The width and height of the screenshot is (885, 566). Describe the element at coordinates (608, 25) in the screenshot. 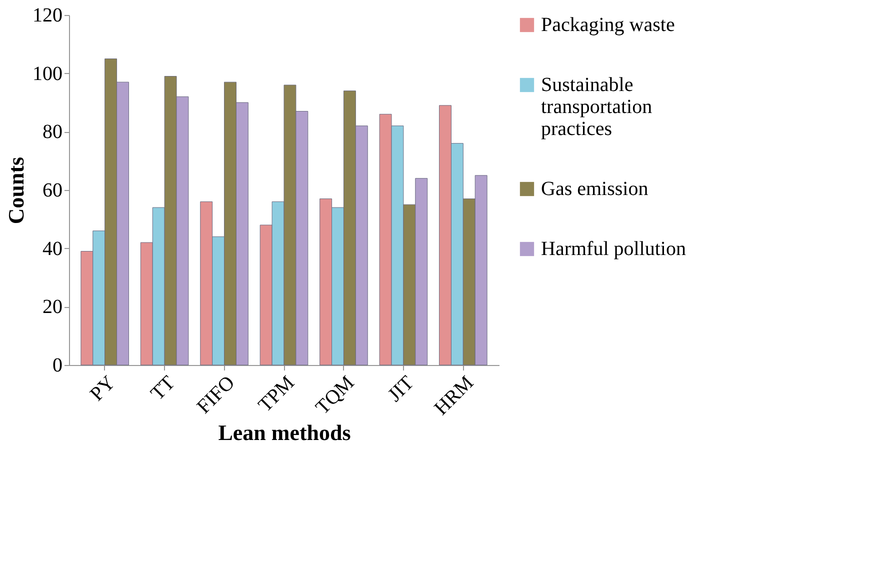

I see `legend-label: Packaging waste` at that location.